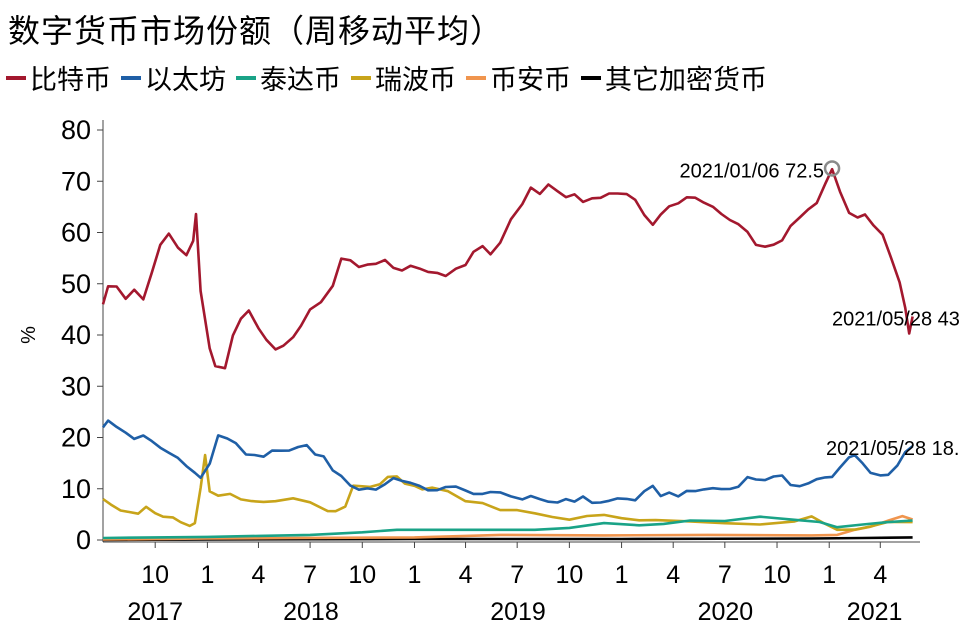  Describe the element at coordinates (726, 612) in the screenshot. I see `x-year-label: 2020` at that location.